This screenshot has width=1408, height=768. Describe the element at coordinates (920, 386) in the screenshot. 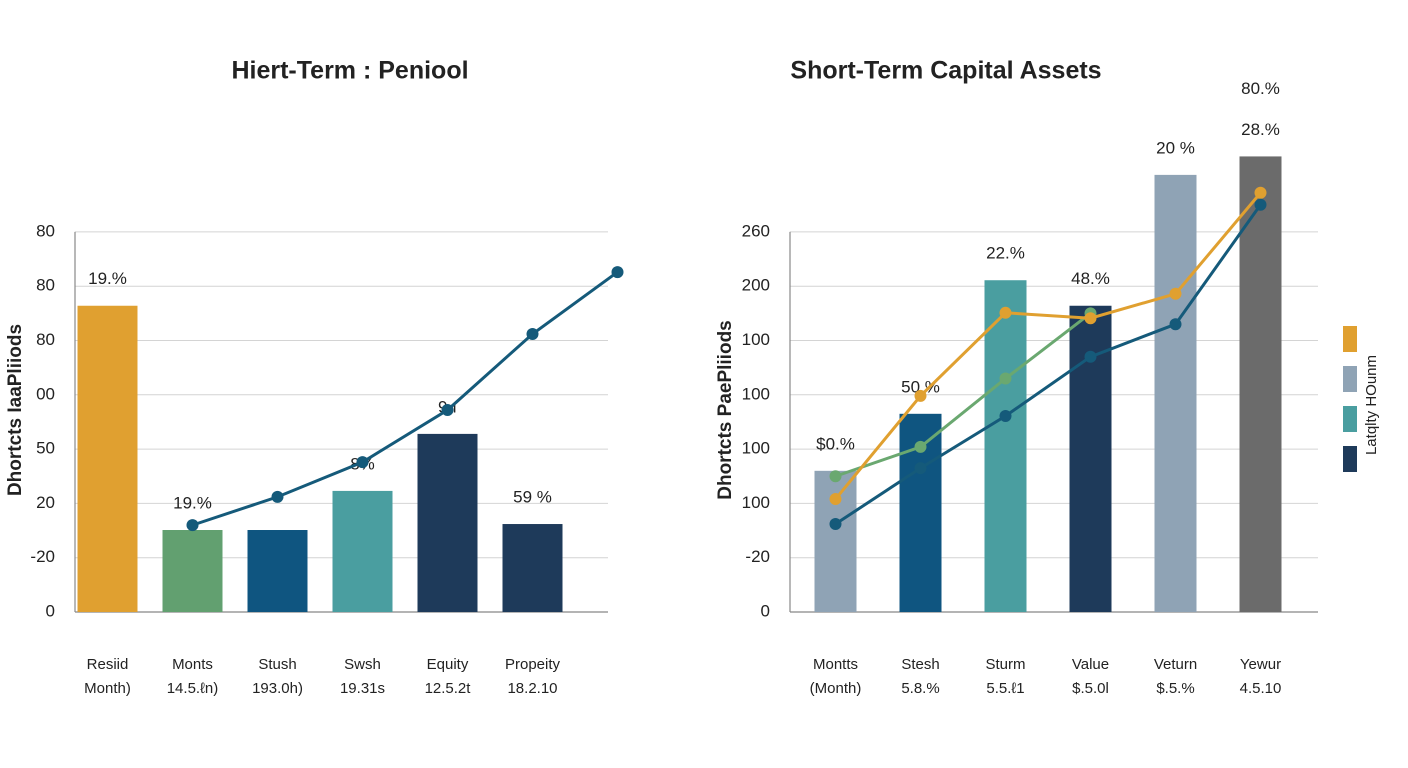

I see `bar-label: 50.%` at that location.